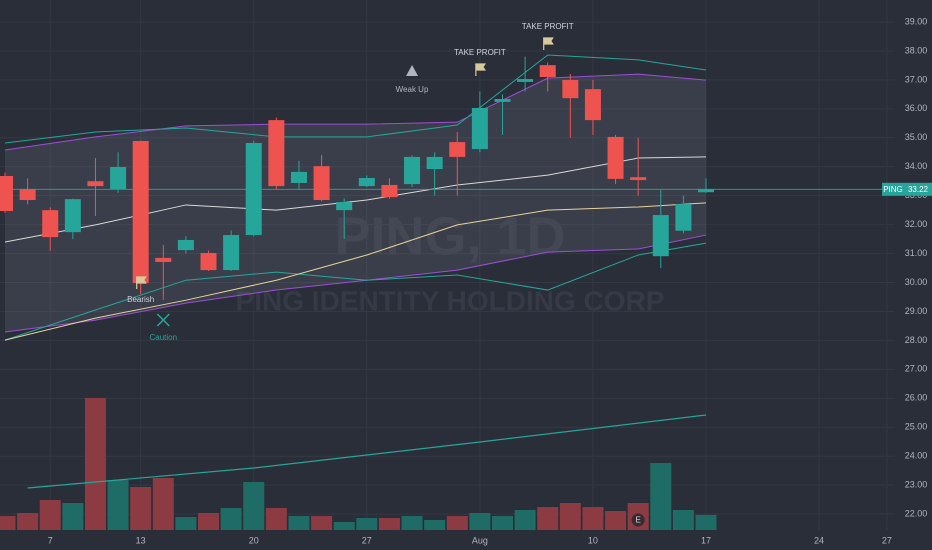 This screenshot has height=550, width=932. I want to click on y-tick-label: 34.00, so click(916, 166).